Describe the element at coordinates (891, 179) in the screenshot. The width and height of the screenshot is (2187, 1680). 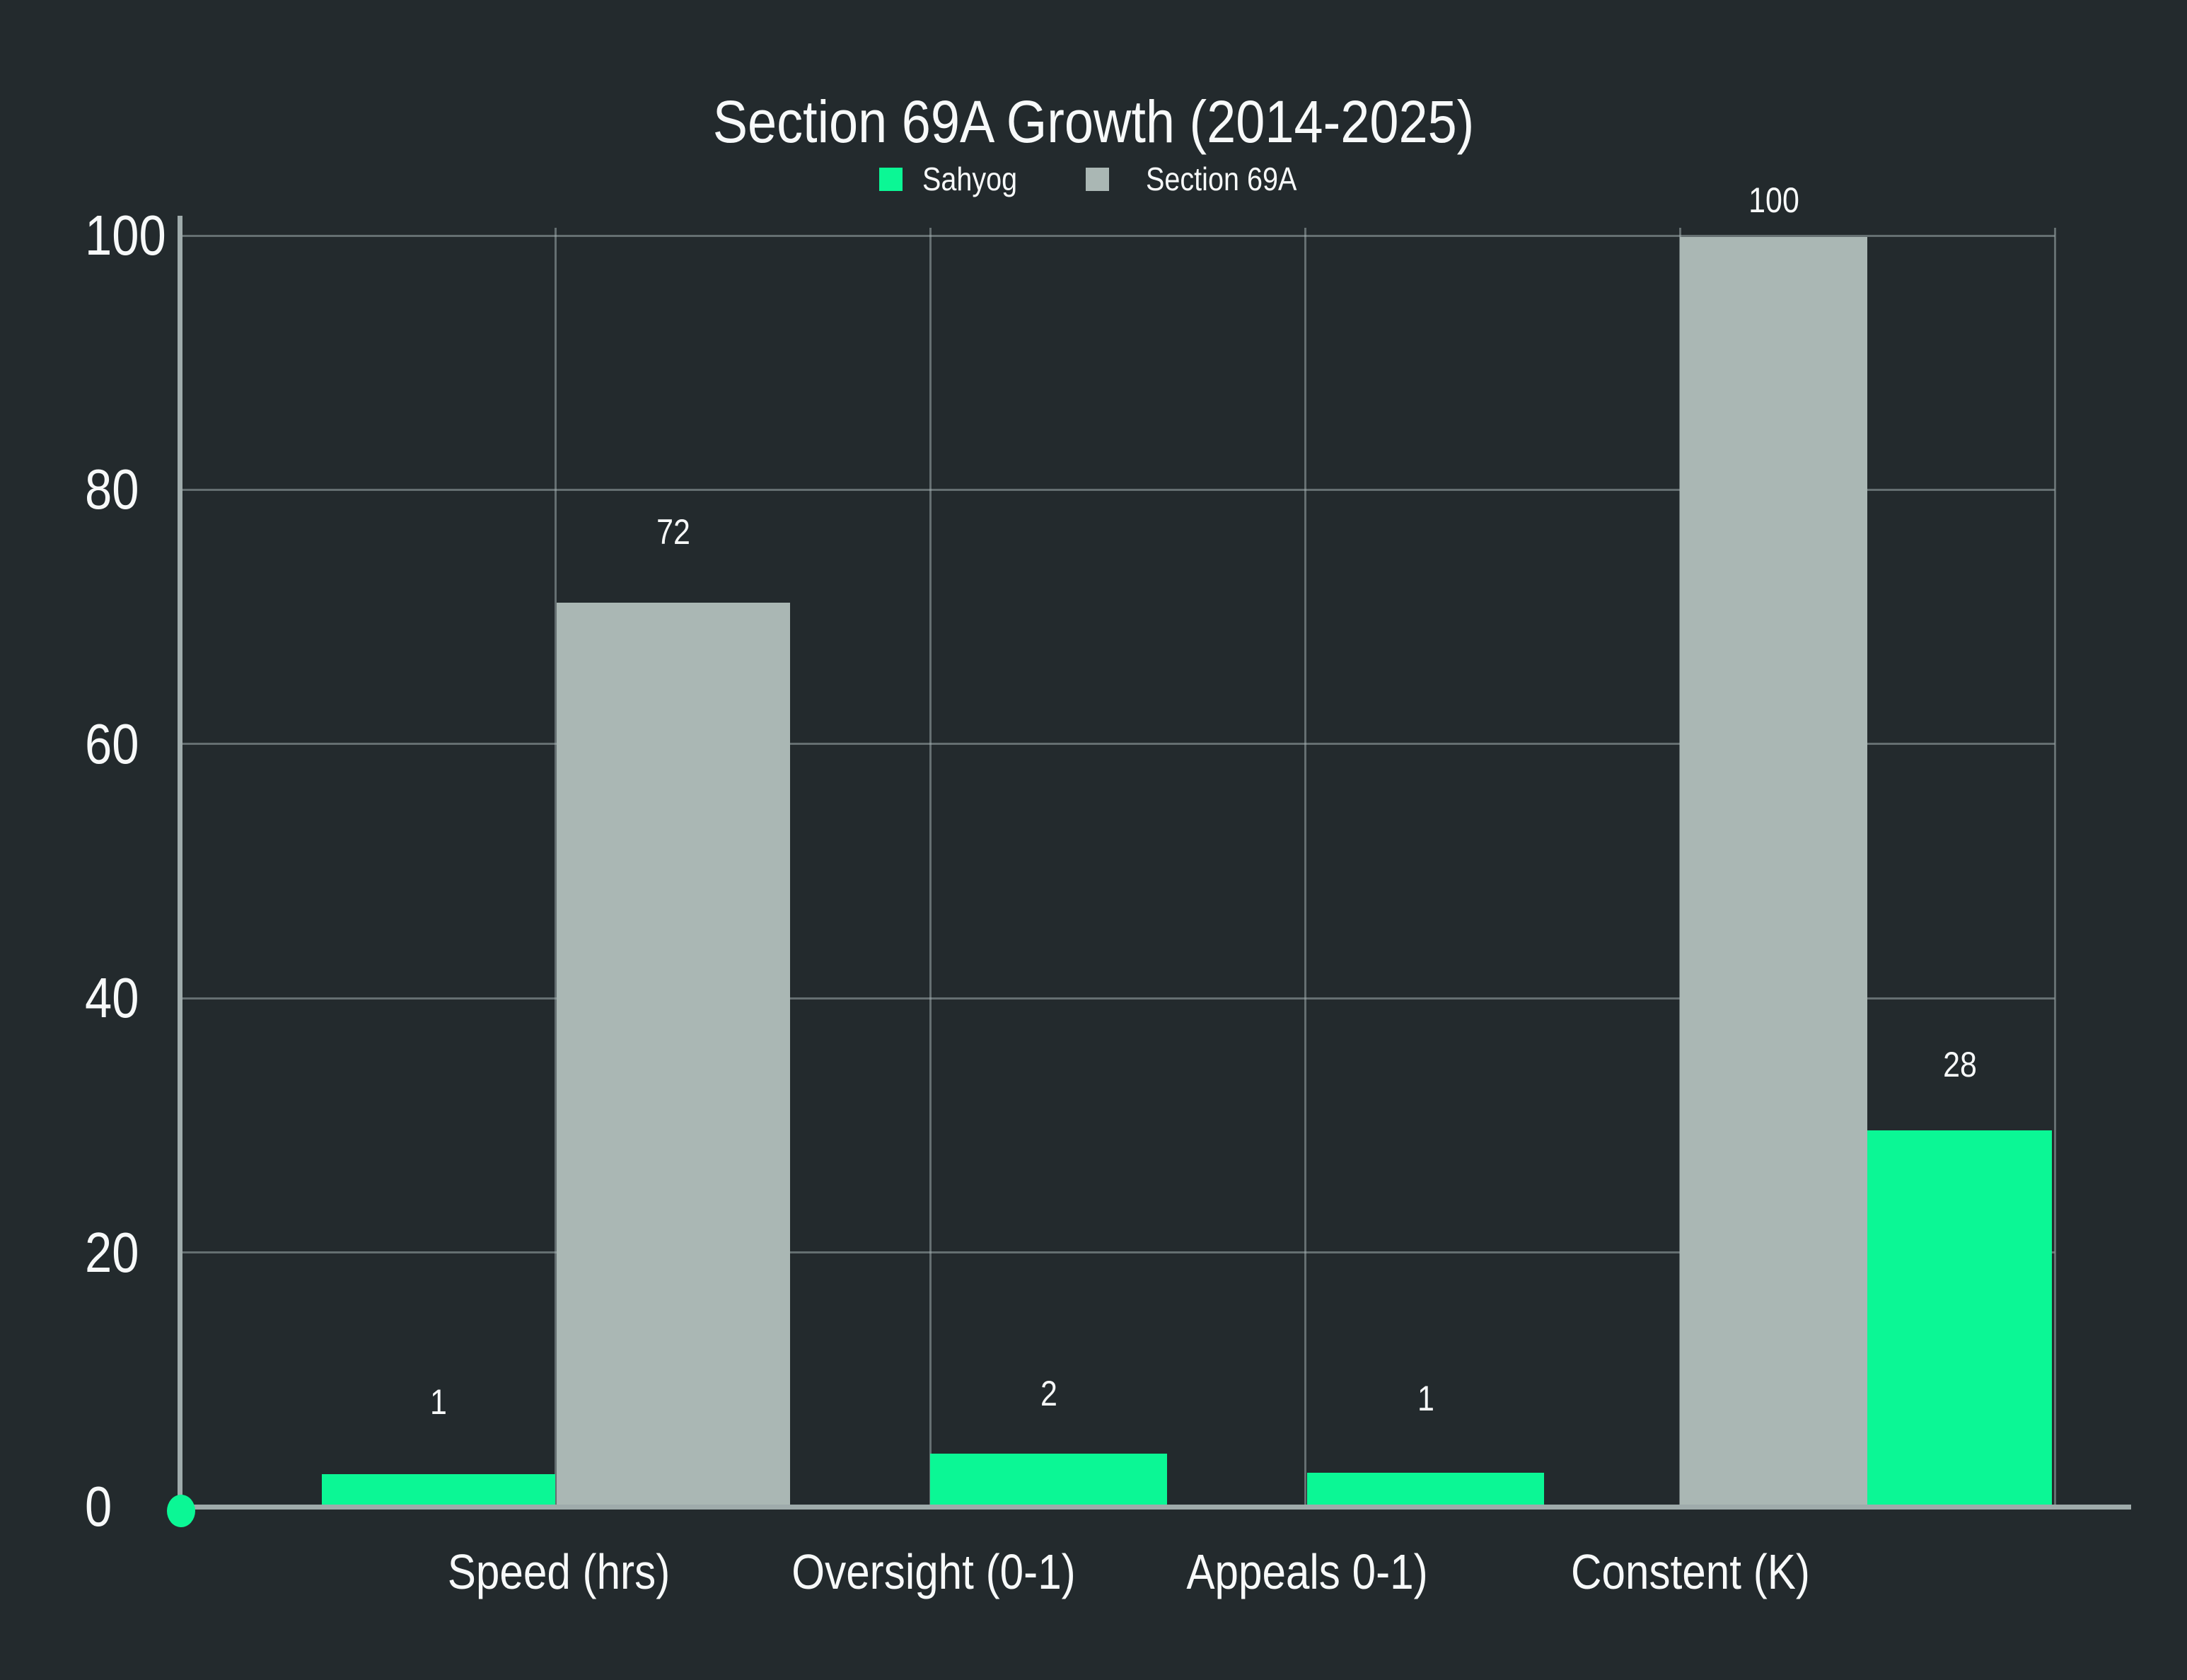
I see `legend-swatch-sahyog` at that location.